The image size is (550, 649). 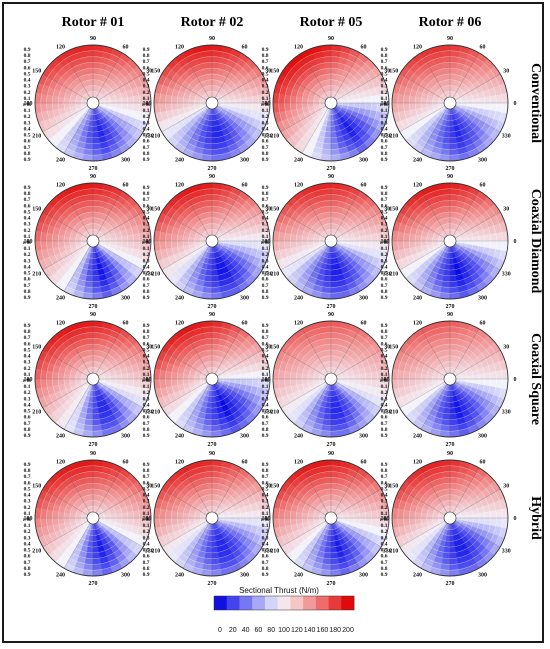 What do you see at coordinates (268, 72) in the screenshot?
I see `angle-tick-label: 30` at bounding box center [268, 72].